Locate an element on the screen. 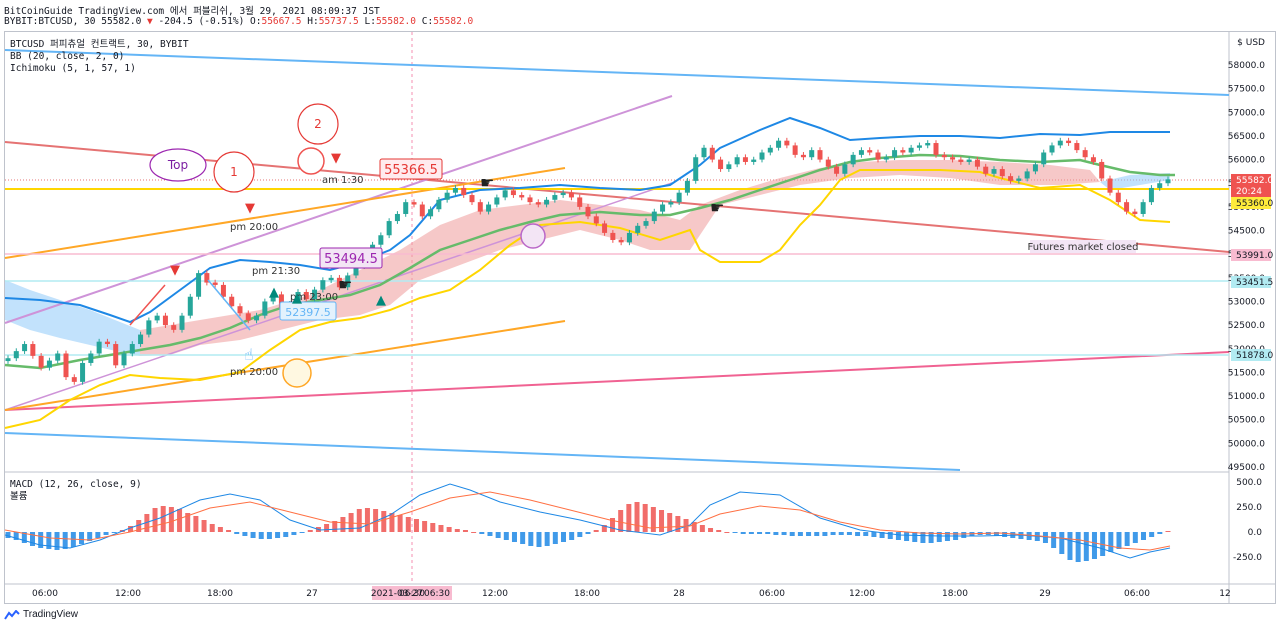  trendline-orange-top is located at coordinates (285, 213).